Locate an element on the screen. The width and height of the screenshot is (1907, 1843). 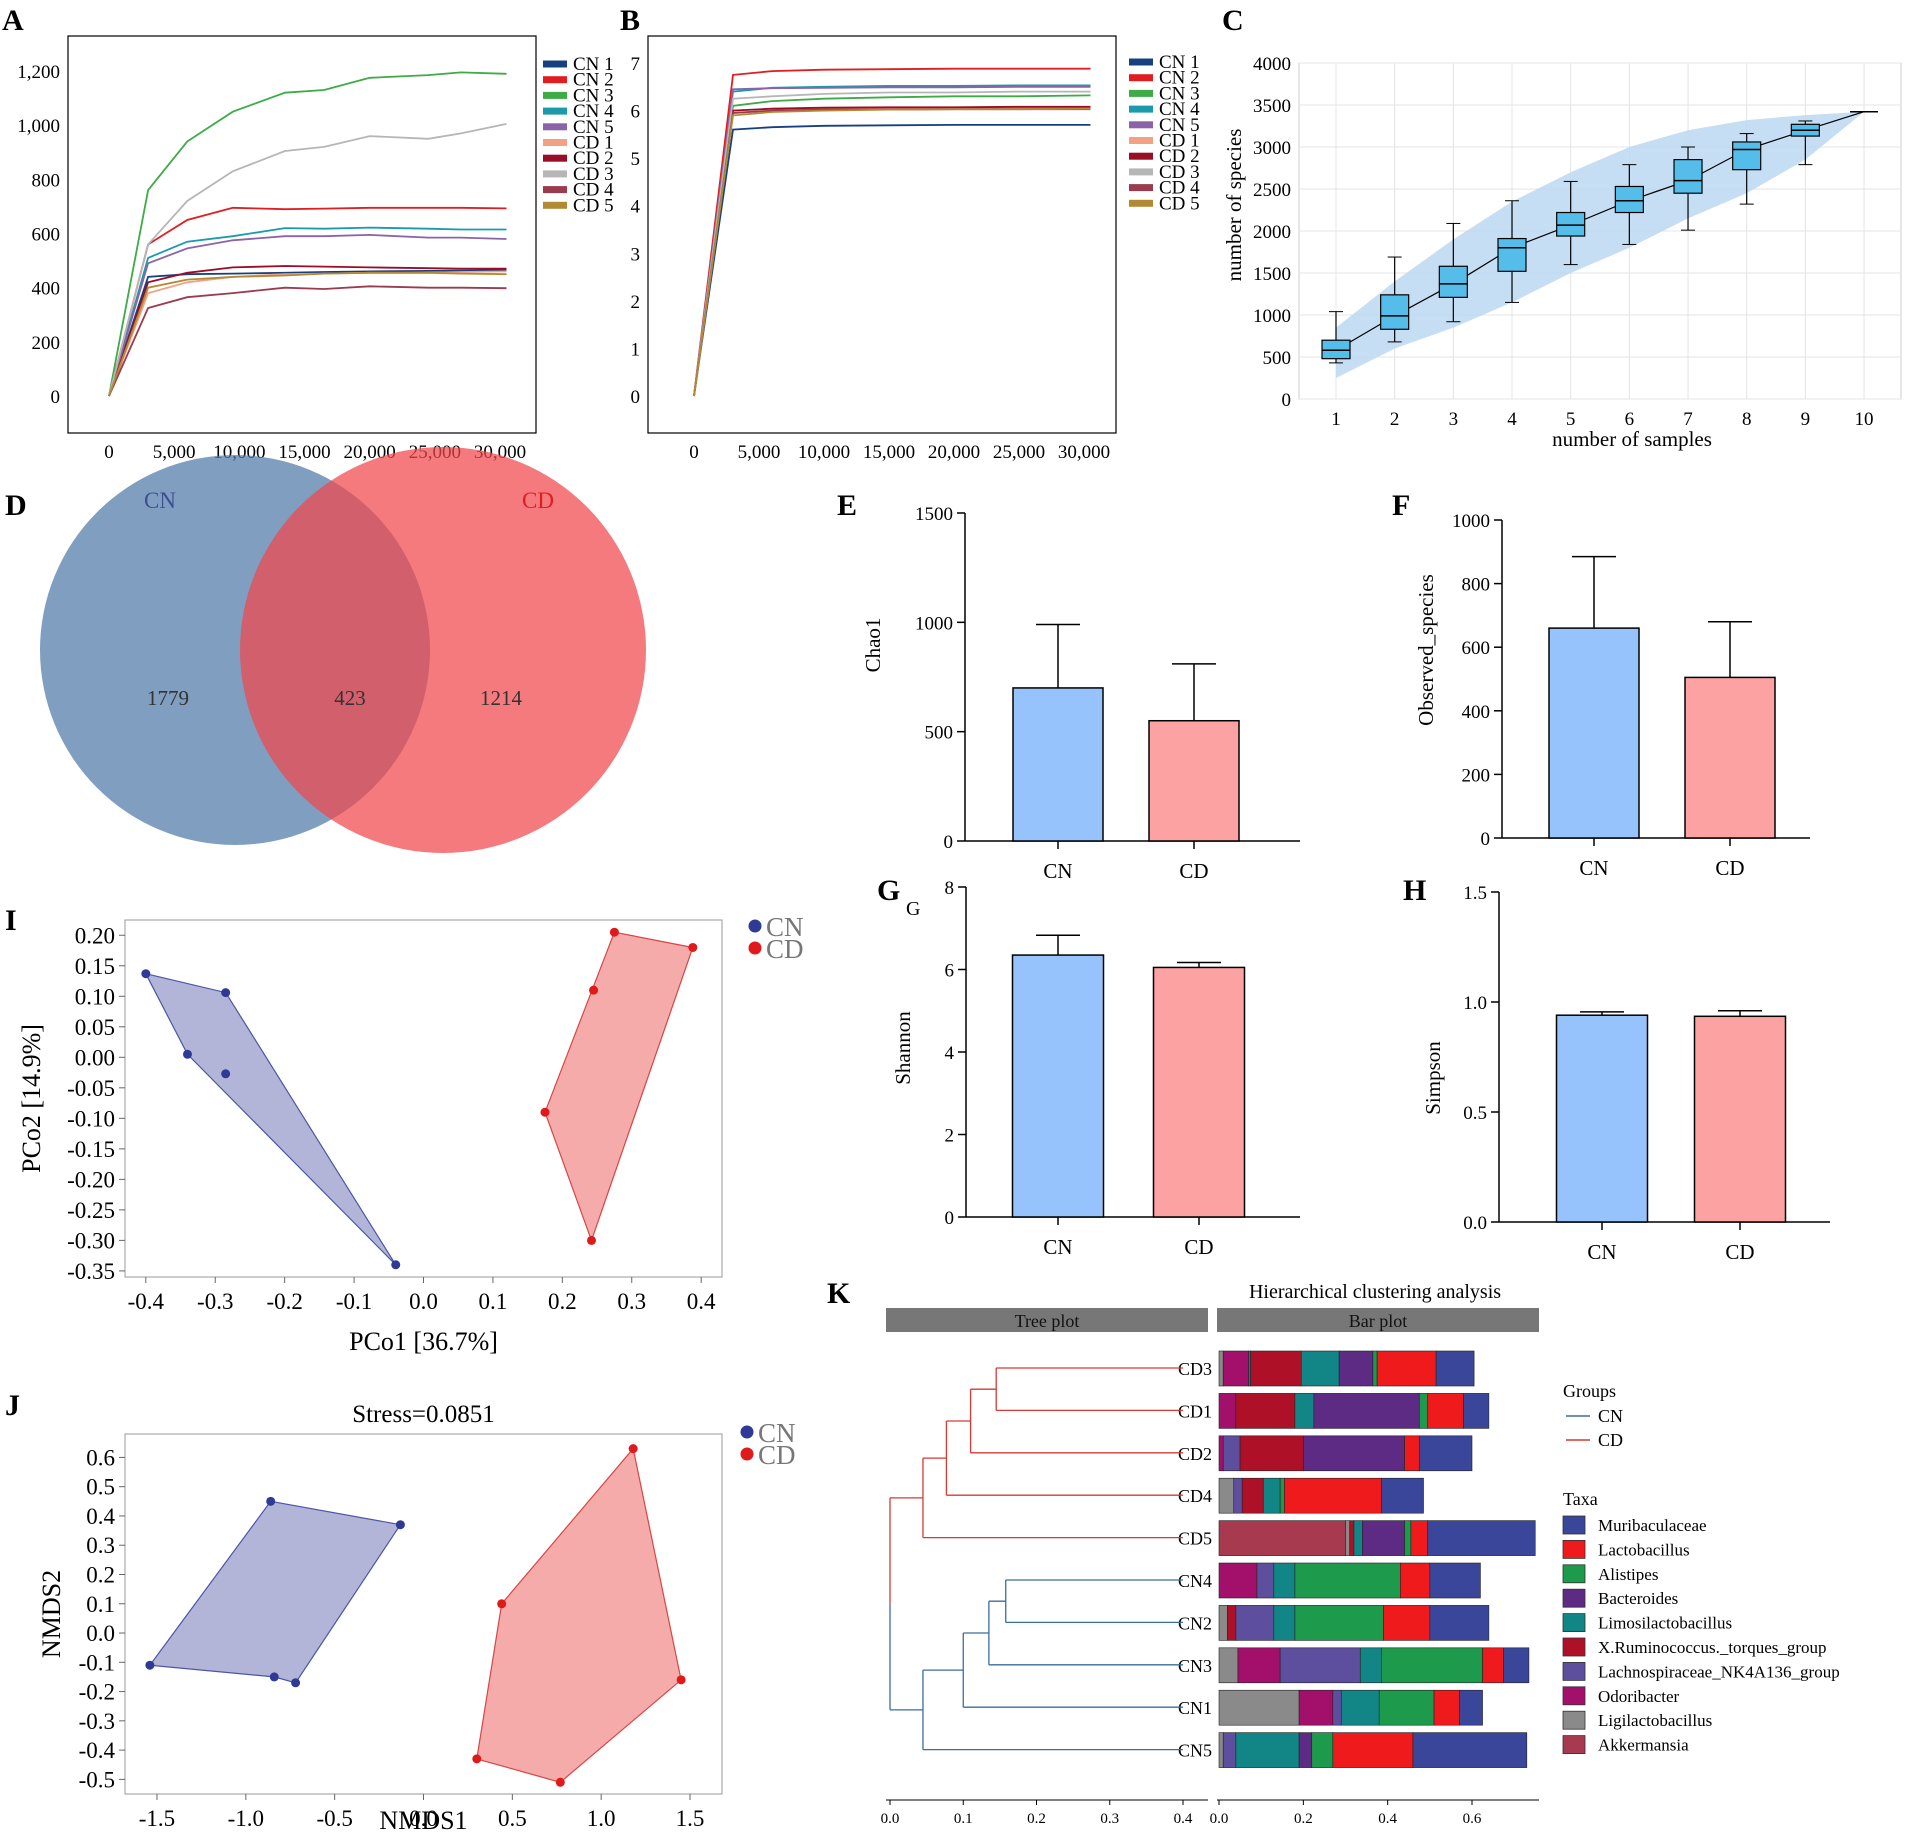
bar-x-tick-label: 0.4 is located at coordinates (1387, 1819).